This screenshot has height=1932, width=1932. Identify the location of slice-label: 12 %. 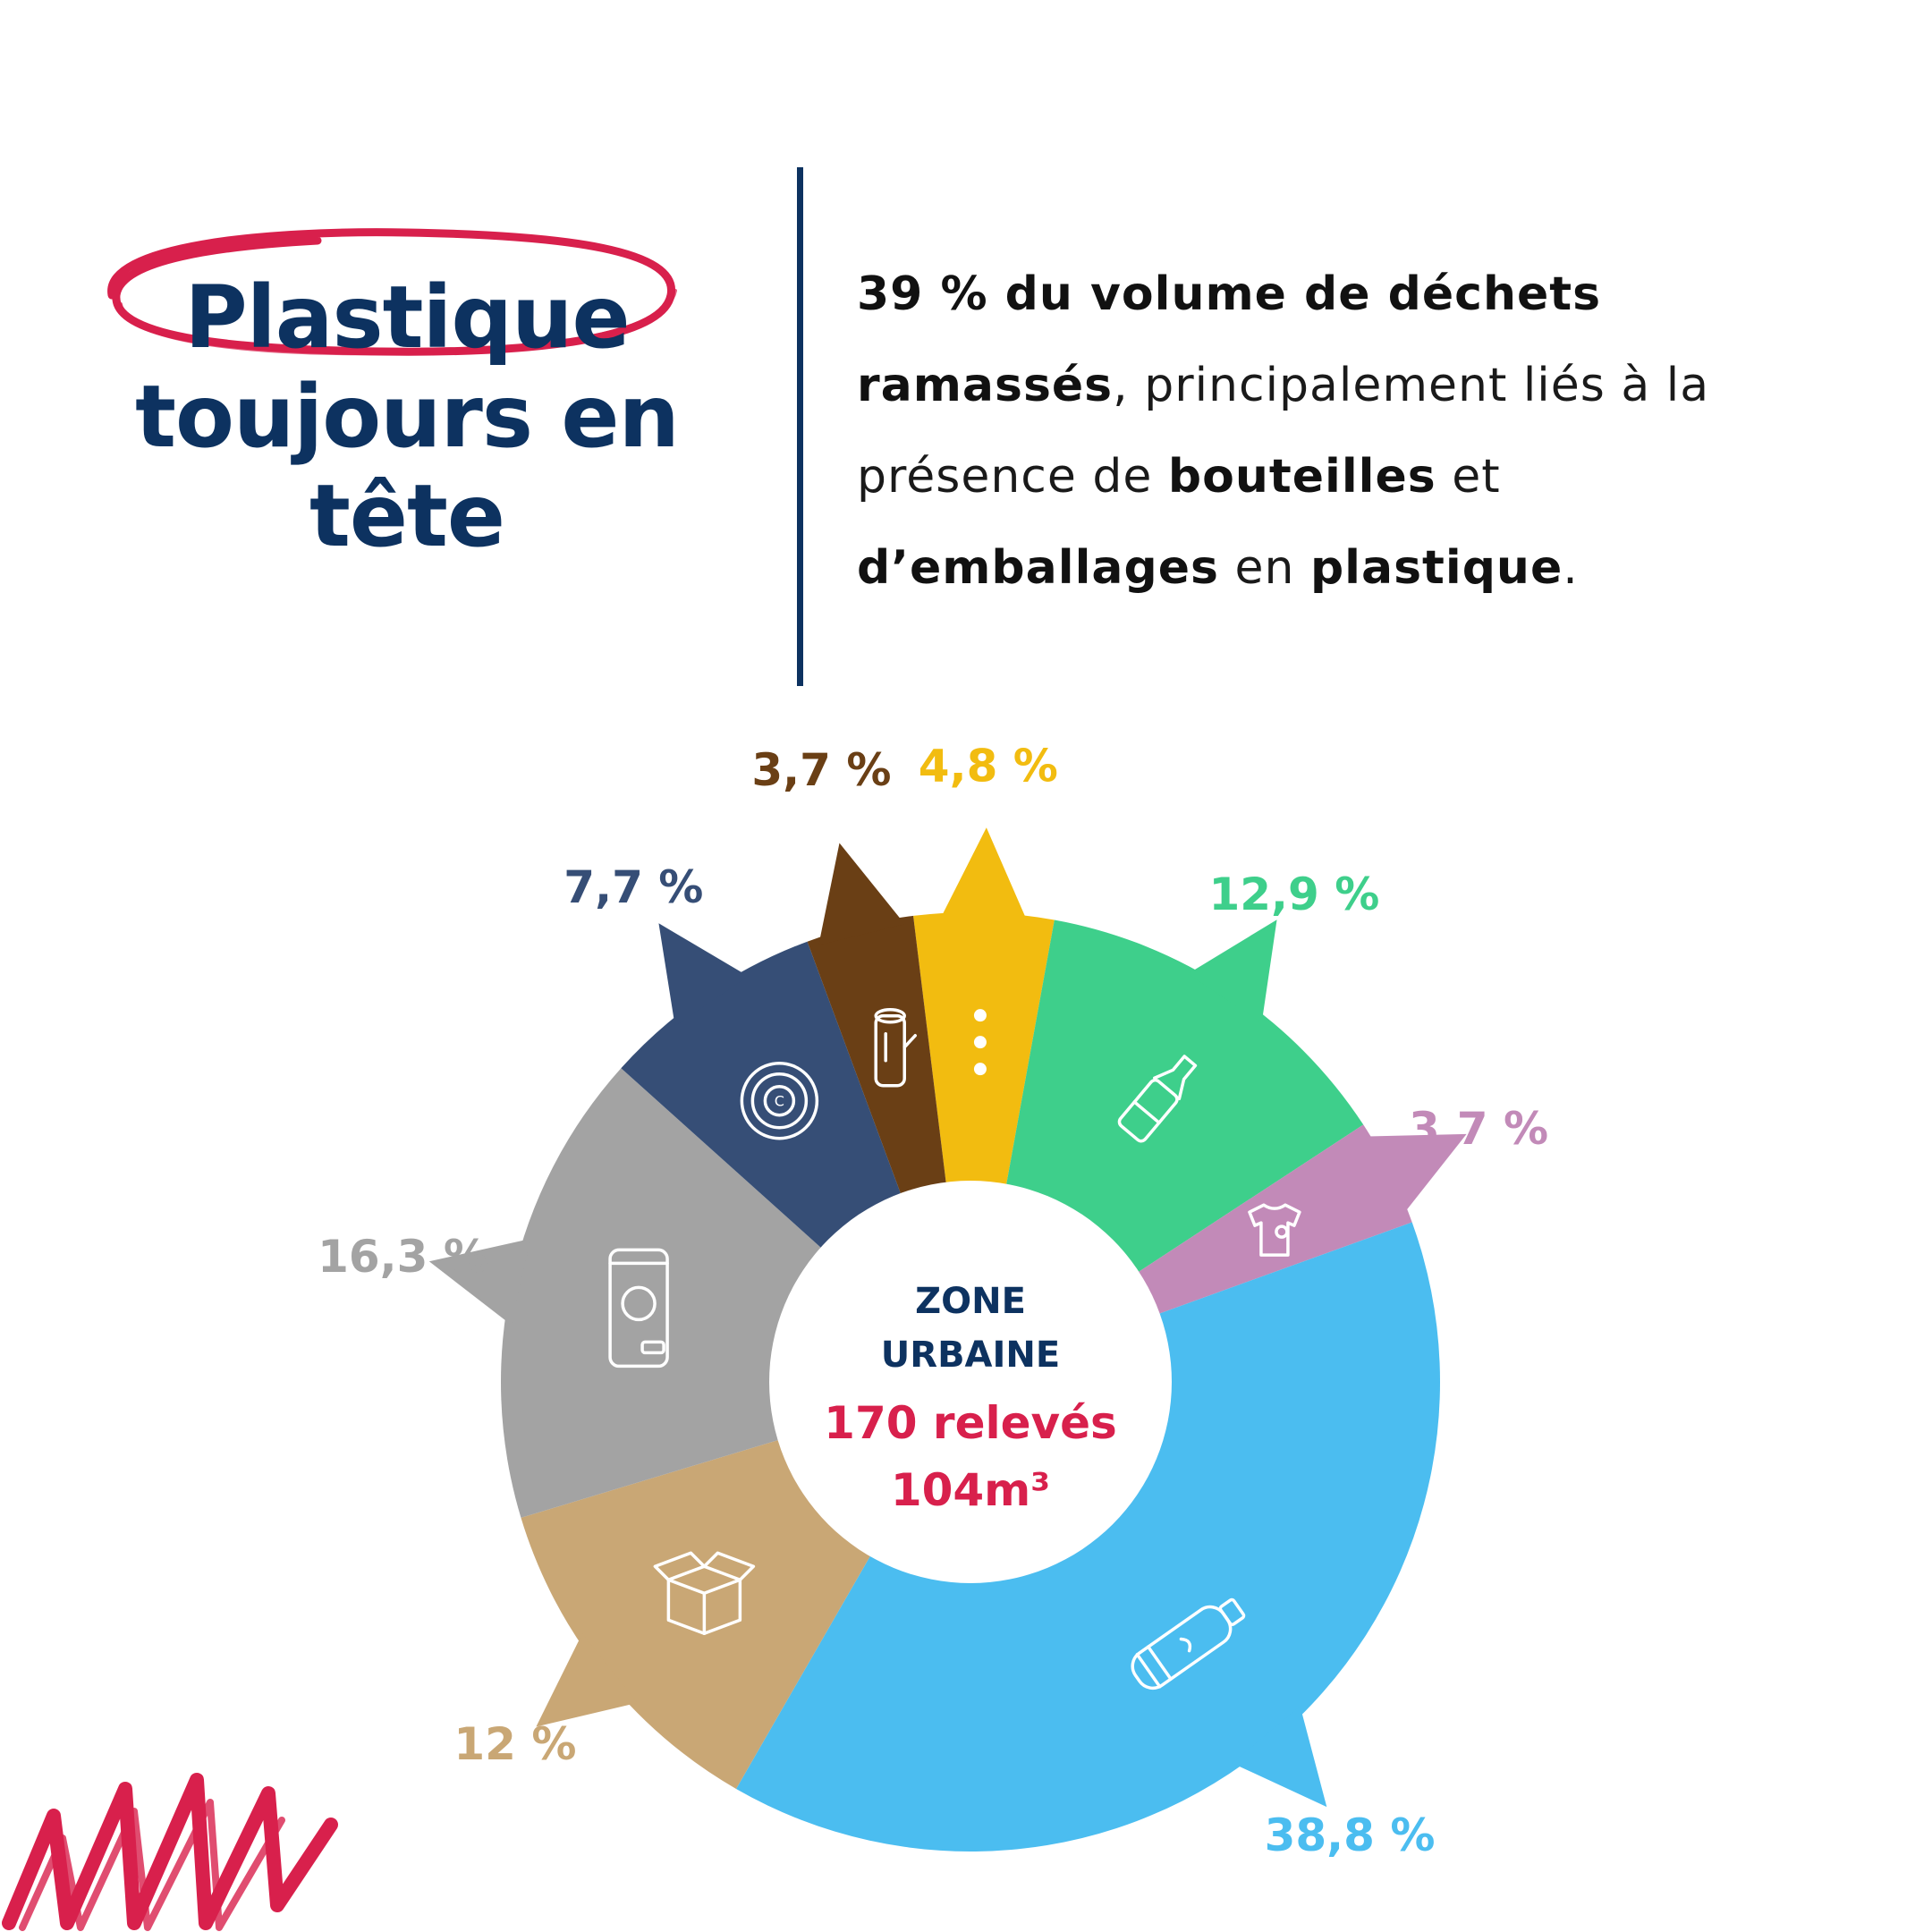
(514, 1744).